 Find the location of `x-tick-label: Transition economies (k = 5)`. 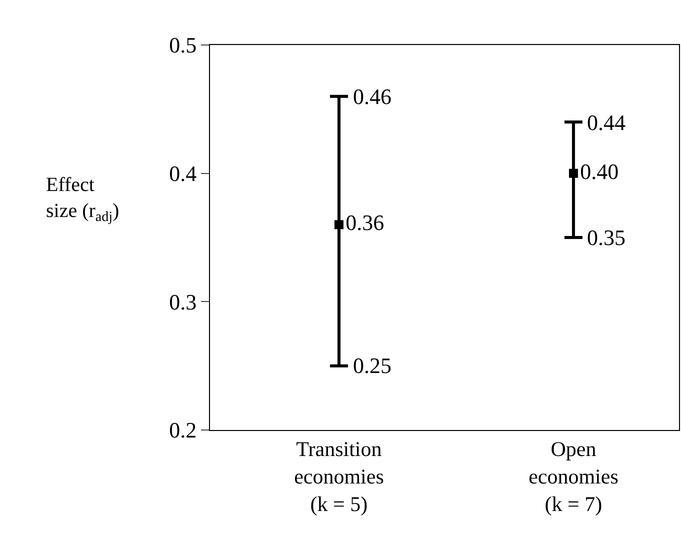

x-tick-label: Transition economies (k = 5) is located at coordinates (339, 476).